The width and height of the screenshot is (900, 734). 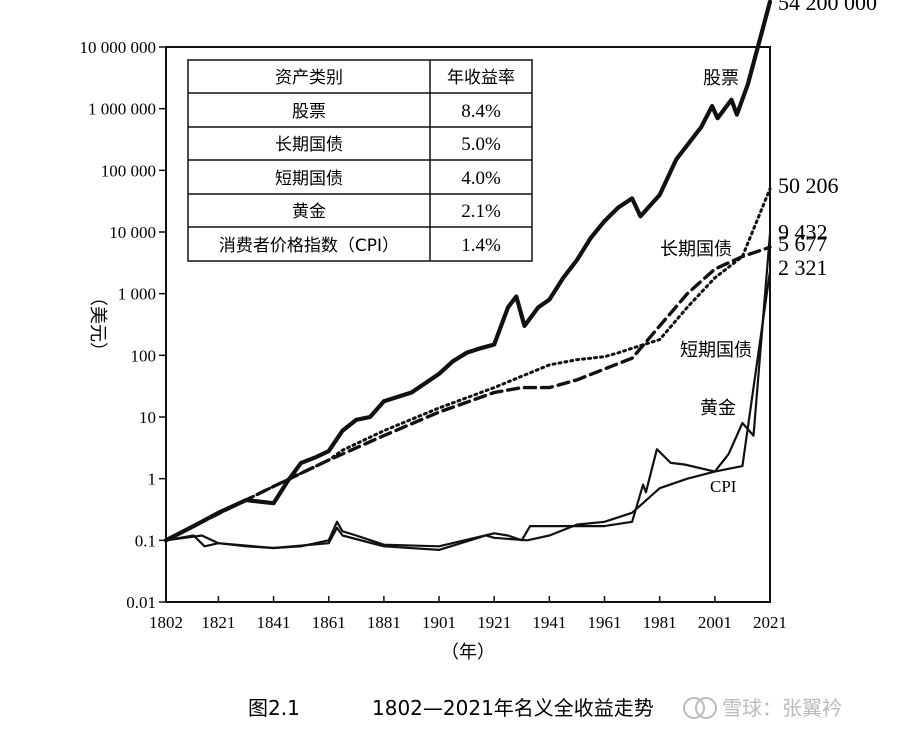 What do you see at coordinates (803, 243) in the screenshot?
I see `series-end-value: 5 677` at bounding box center [803, 243].